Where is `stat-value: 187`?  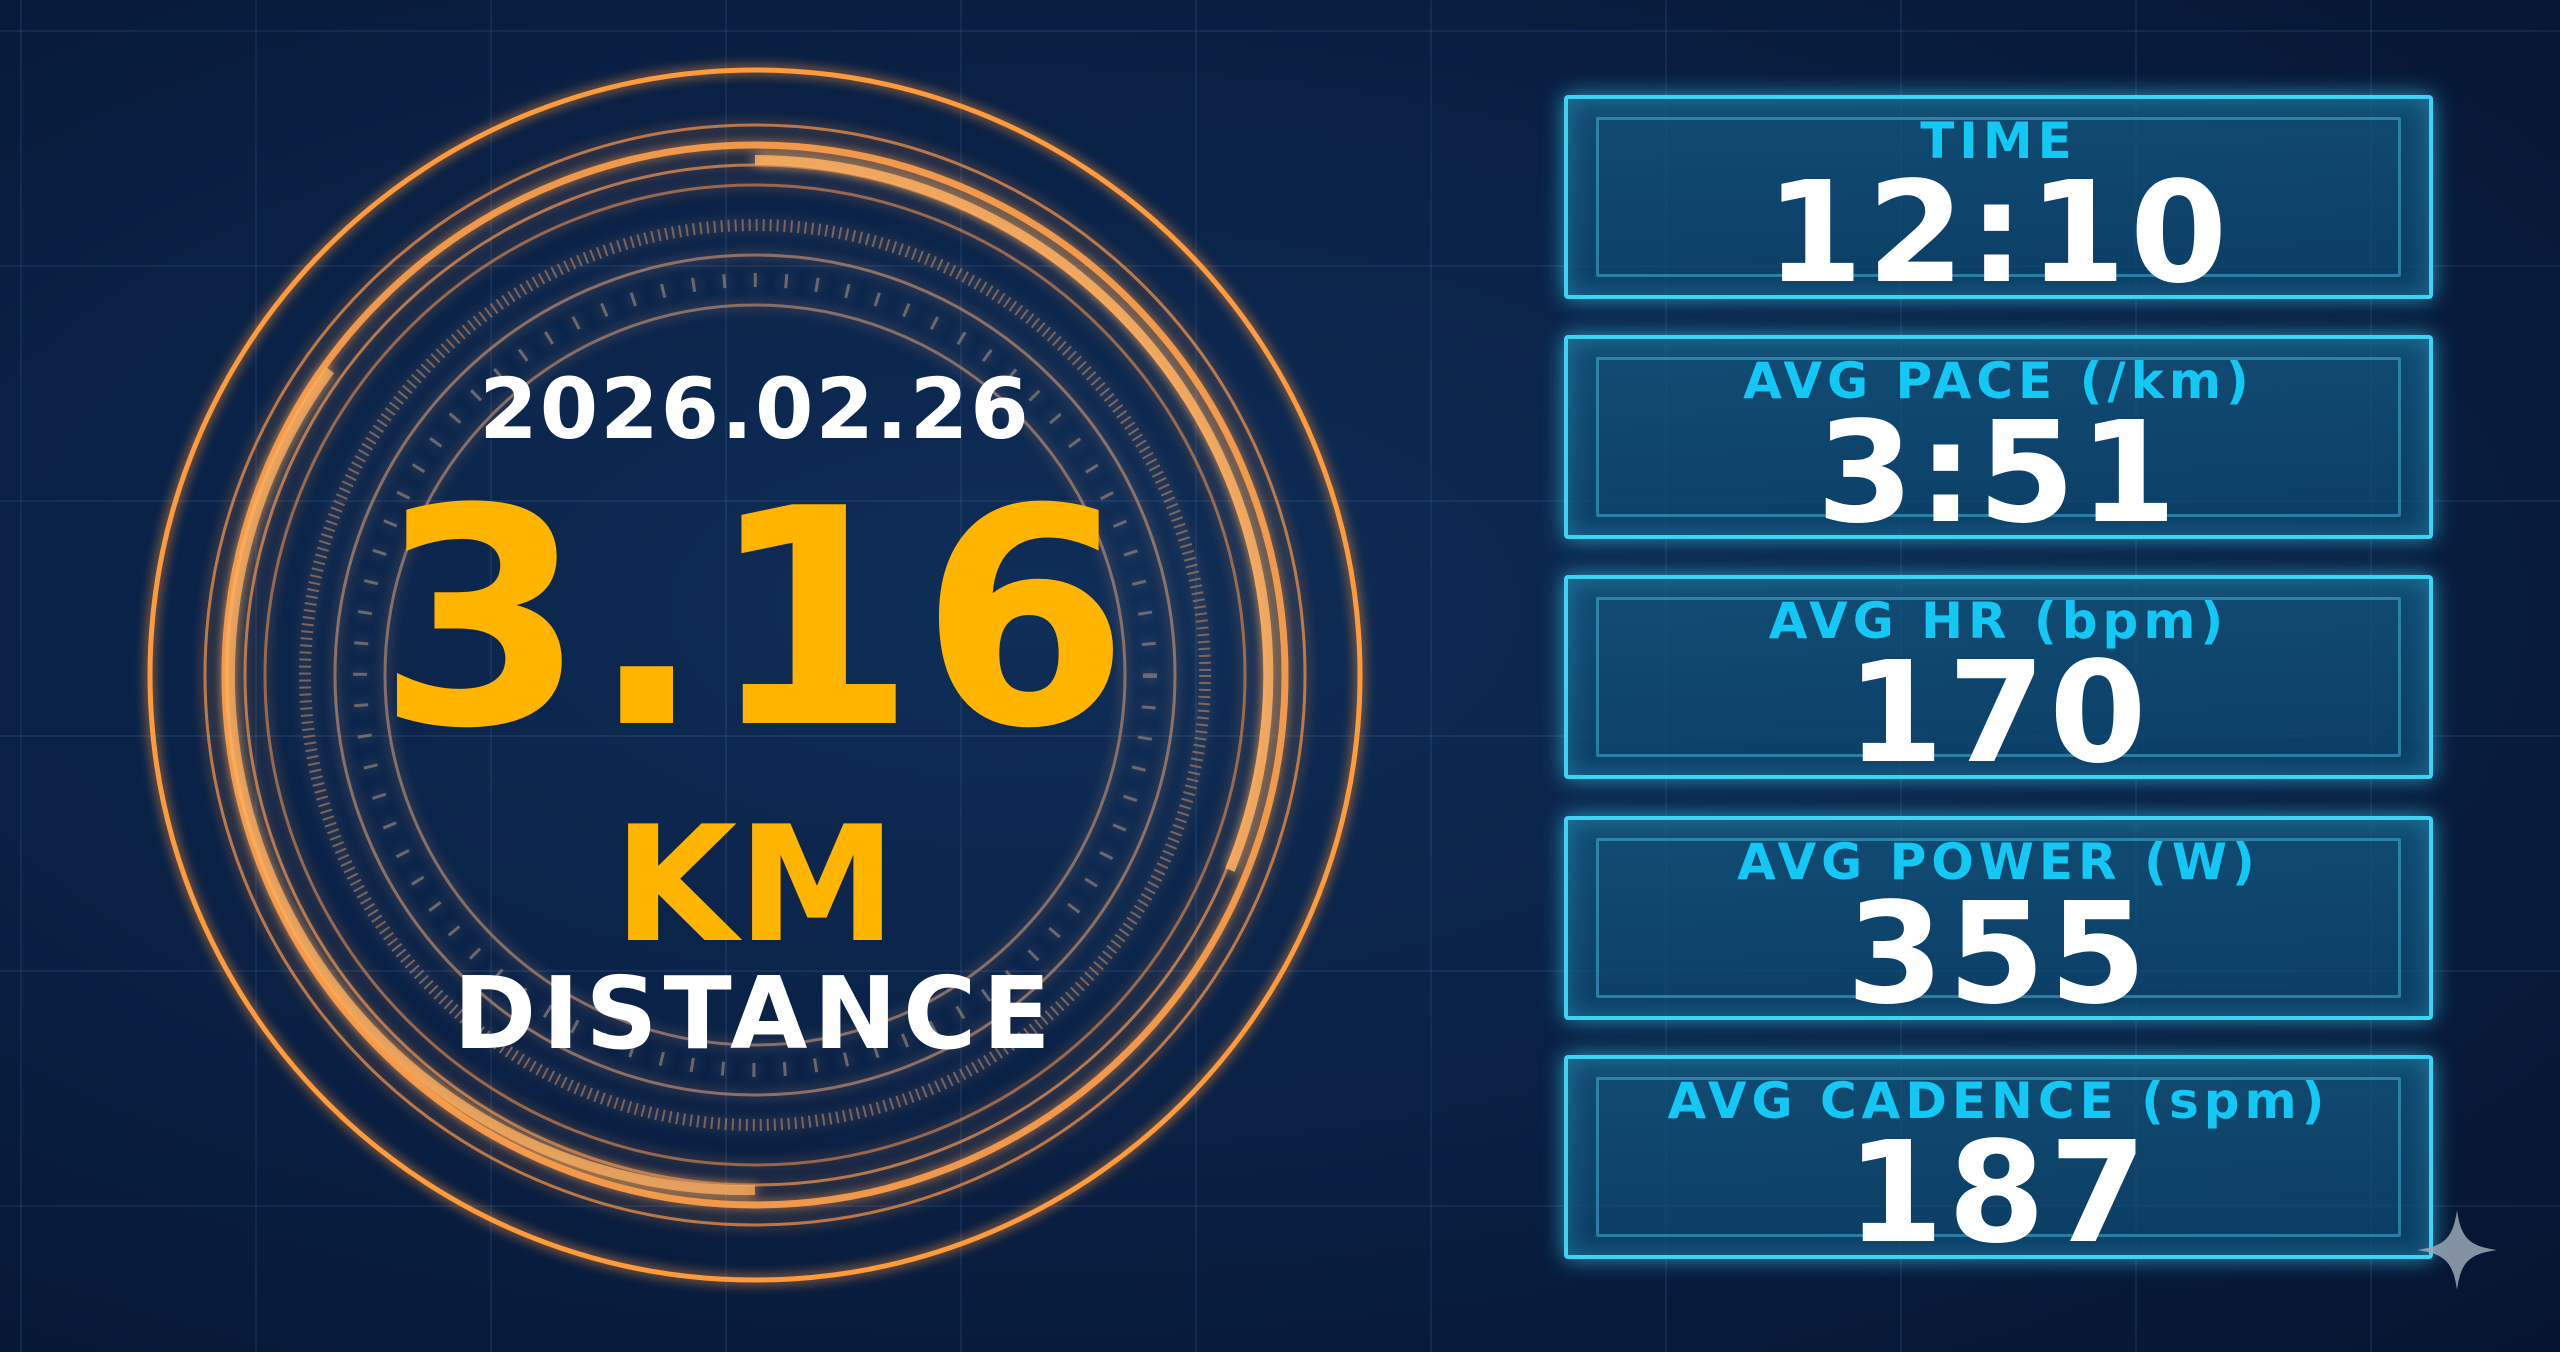
stat-value: 187 is located at coordinates (1998, 1193).